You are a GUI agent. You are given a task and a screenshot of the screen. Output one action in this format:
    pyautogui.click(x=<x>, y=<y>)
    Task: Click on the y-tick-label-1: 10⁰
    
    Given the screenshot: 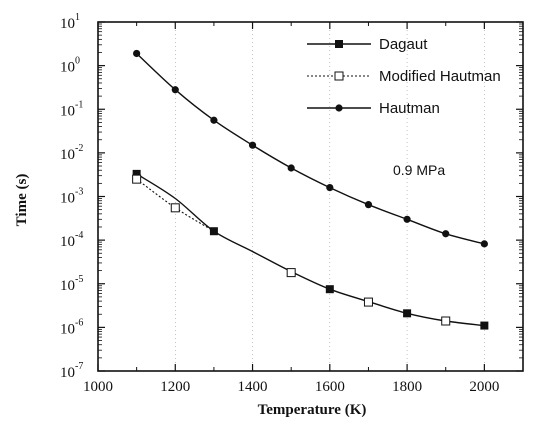 What is the action you would take?
    pyautogui.click(x=70, y=66)
    